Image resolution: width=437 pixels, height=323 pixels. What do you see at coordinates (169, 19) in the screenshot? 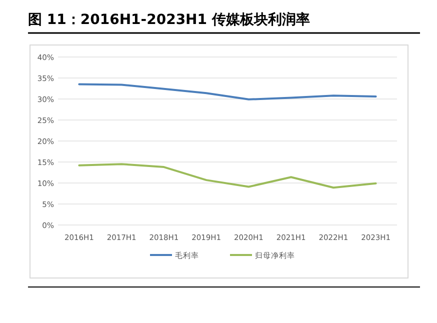
I see `chart-title: 图 11：2016H1-2023H1 传媒板块利润率` at bounding box center [169, 19].